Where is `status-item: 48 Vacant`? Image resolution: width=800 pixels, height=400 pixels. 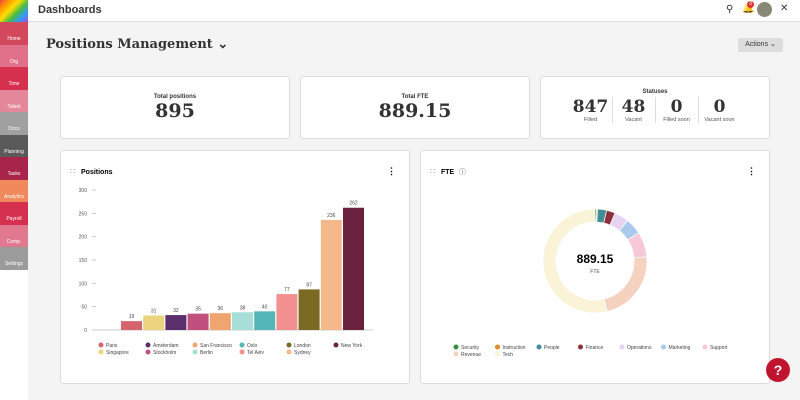 status-item: 48 Vacant is located at coordinates (633, 110).